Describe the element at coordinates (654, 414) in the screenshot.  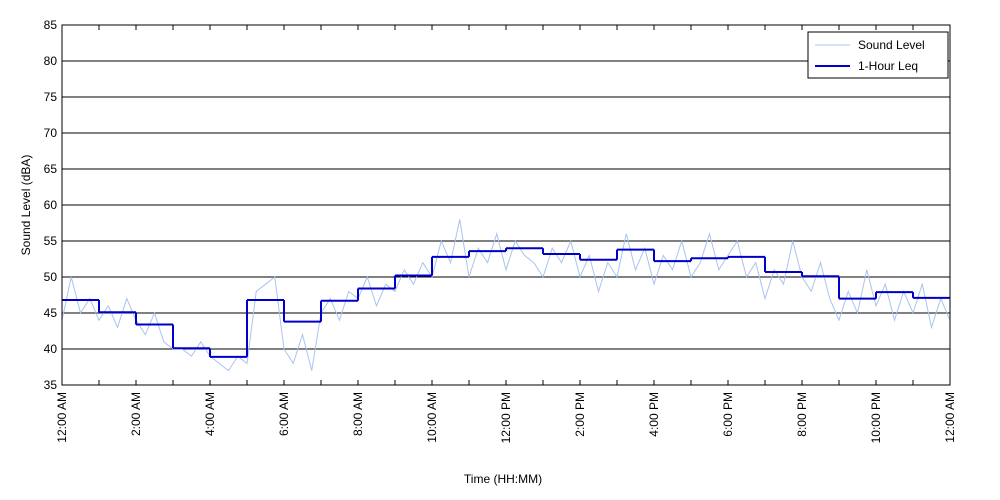
I see `x-tick-label: 4:00 PM` at that location.